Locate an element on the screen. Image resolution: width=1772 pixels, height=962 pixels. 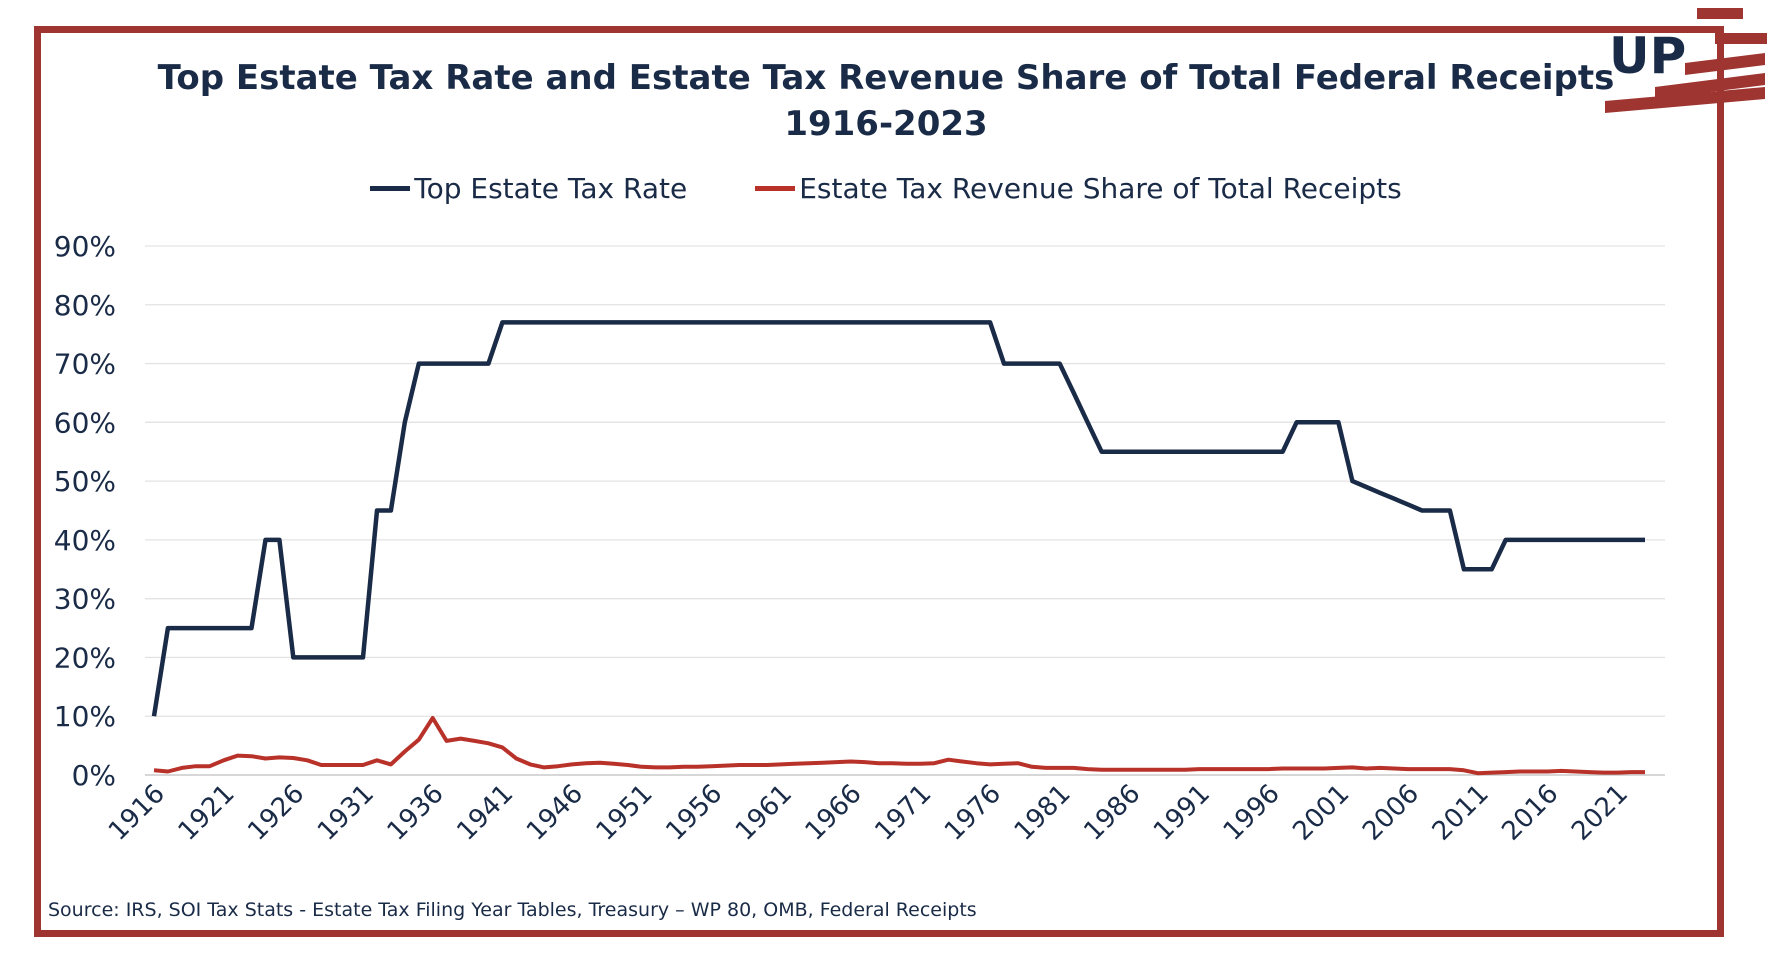
x-tick-label: 1991 is located at coordinates (1182, 813).